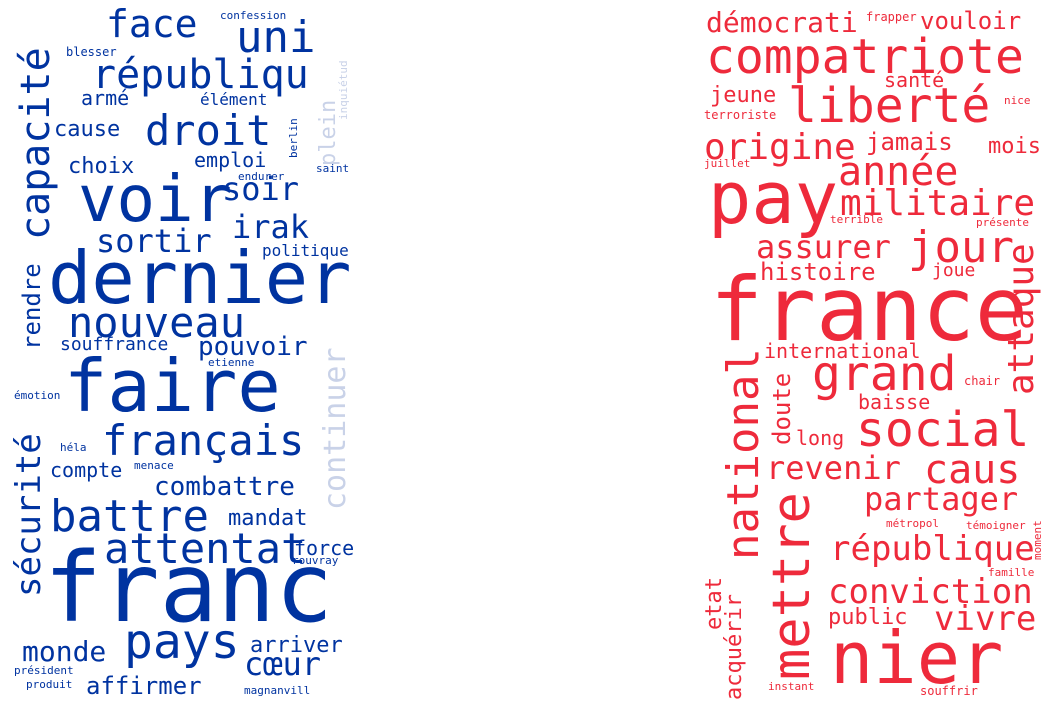 The image size is (1060, 713). What do you see at coordinates (296, 645) in the screenshot?
I see `word-arriver: arriver` at bounding box center [296, 645].